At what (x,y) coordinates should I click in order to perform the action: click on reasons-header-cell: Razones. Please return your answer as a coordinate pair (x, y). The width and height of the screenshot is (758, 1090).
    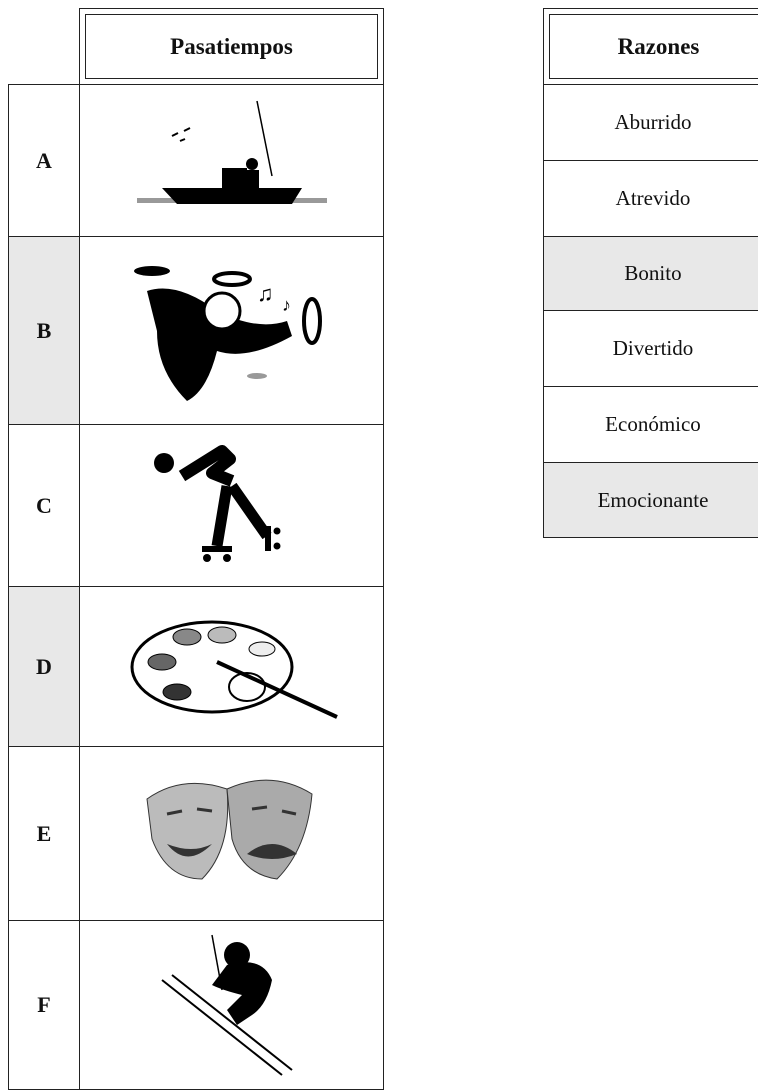
    Looking at the image, I should click on (650, 46).